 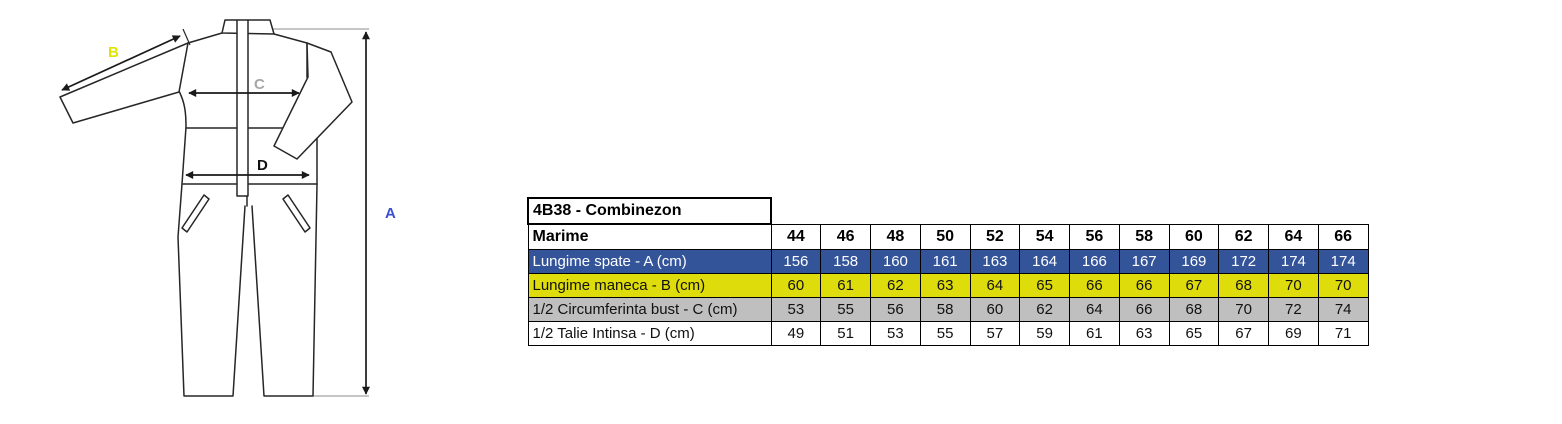 What do you see at coordinates (121, 63) in the screenshot?
I see `arrow-b` at bounding box center [121, 63].